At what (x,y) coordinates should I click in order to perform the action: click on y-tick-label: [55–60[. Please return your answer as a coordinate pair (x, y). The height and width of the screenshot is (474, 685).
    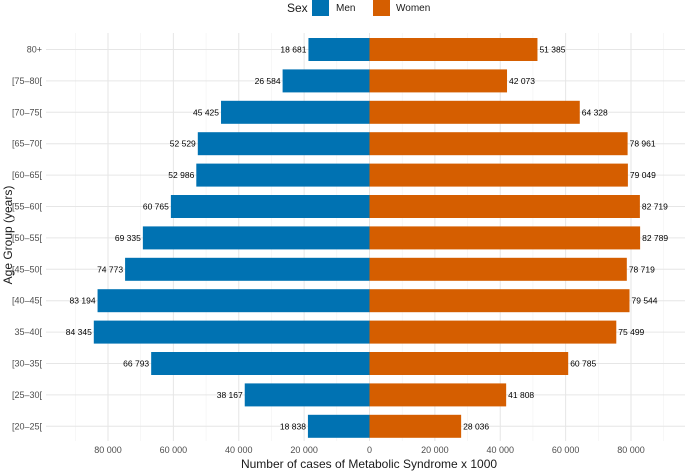
    Looking at the image, I should click on (27, 207).